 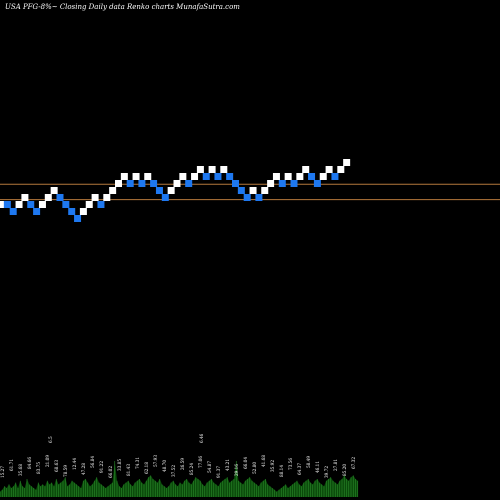 I want to click on volume-value-label: 35.68, so click(x=20, y=470).